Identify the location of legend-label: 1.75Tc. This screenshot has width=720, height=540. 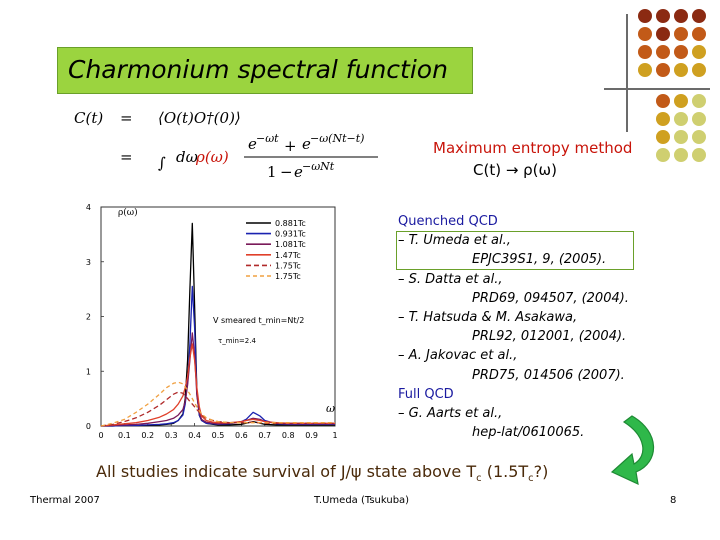
(288, 276).